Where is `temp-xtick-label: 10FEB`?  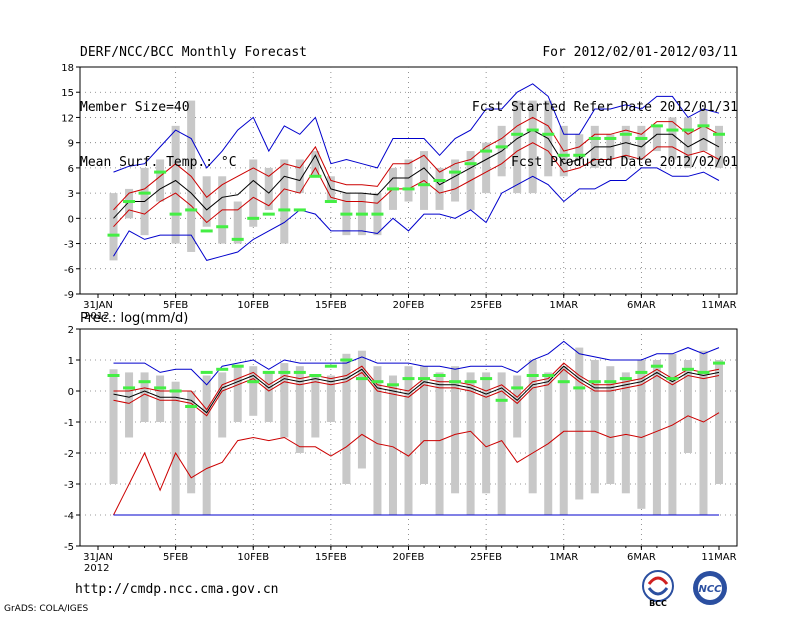 temp-xtick-label: 10FEB is located at coordinates (253, 305).